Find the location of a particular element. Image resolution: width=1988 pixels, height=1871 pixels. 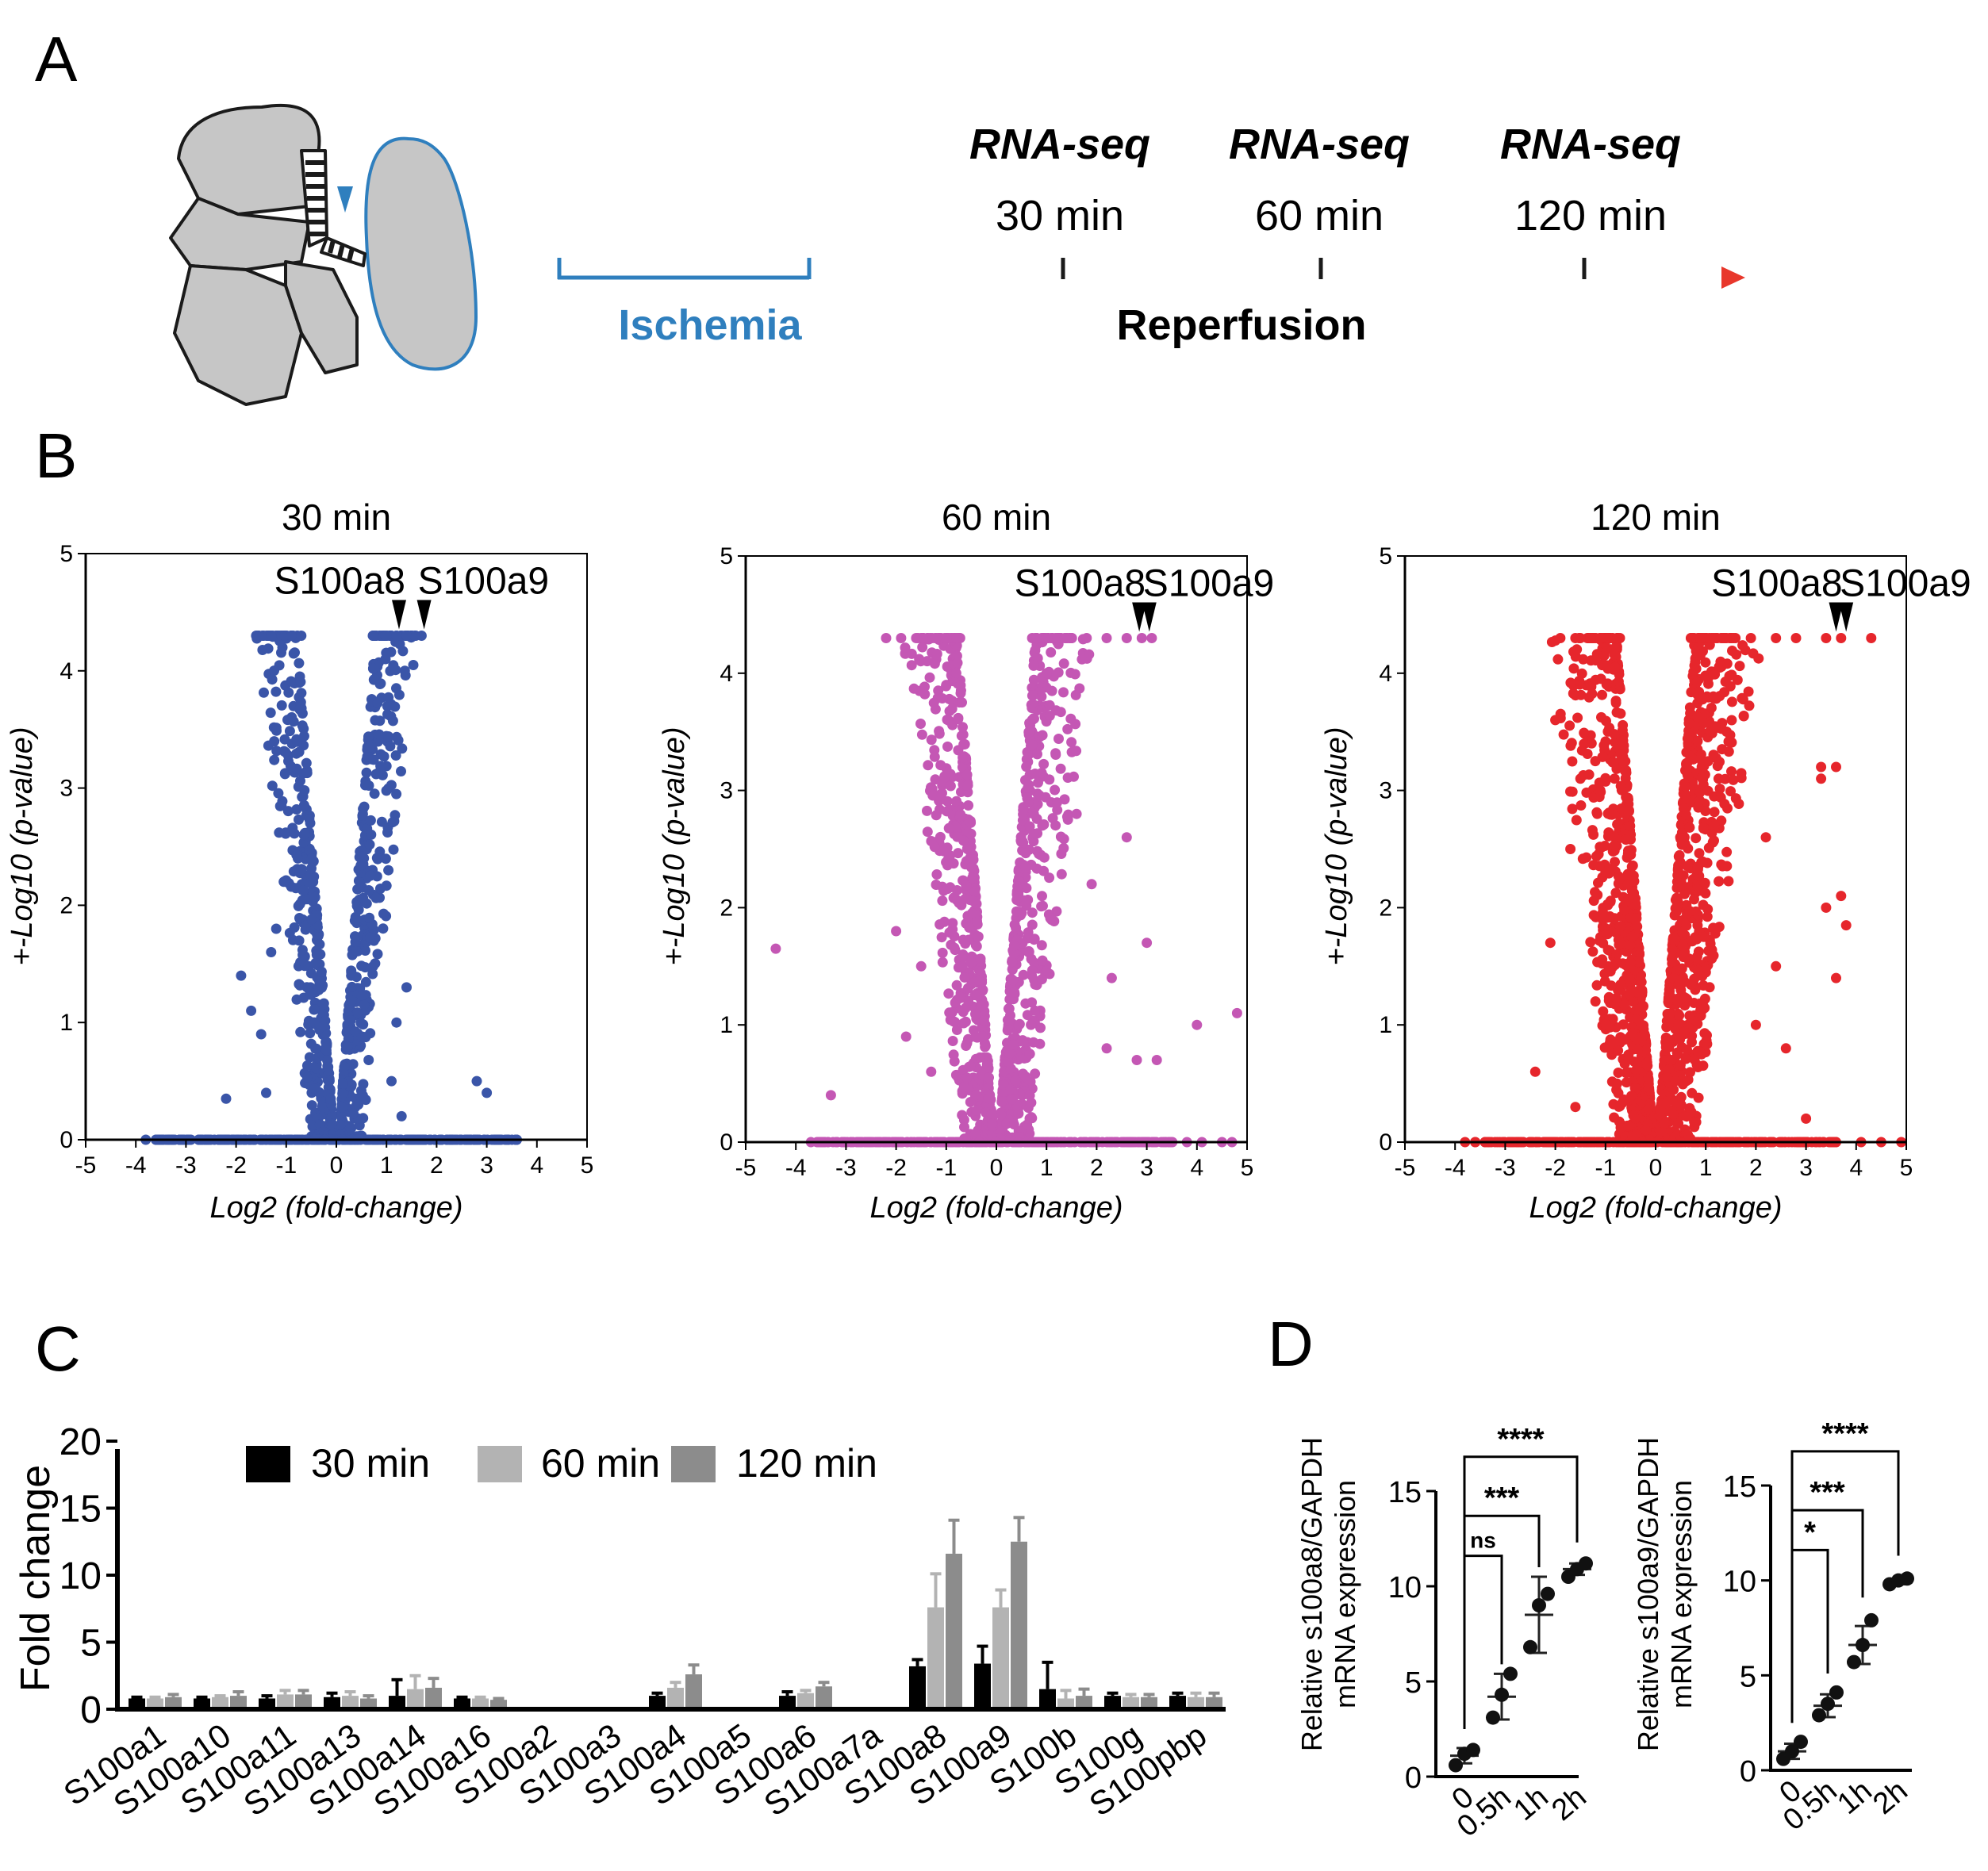

qpcr-ylabel1-s100a8: Relative s100a8/GAPDH is located at coordinates (1312, 1594).